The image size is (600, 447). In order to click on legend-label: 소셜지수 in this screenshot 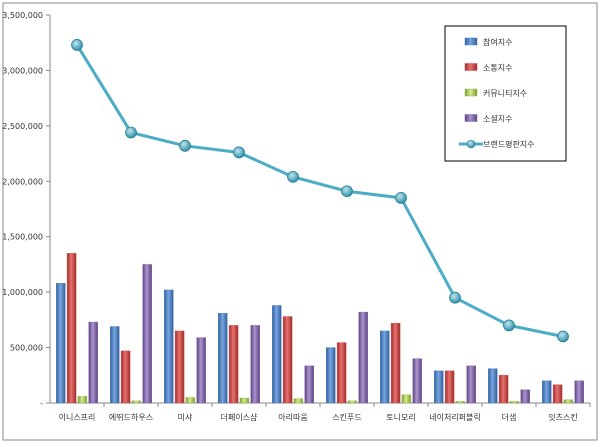, I will do `click(497, 119)`.